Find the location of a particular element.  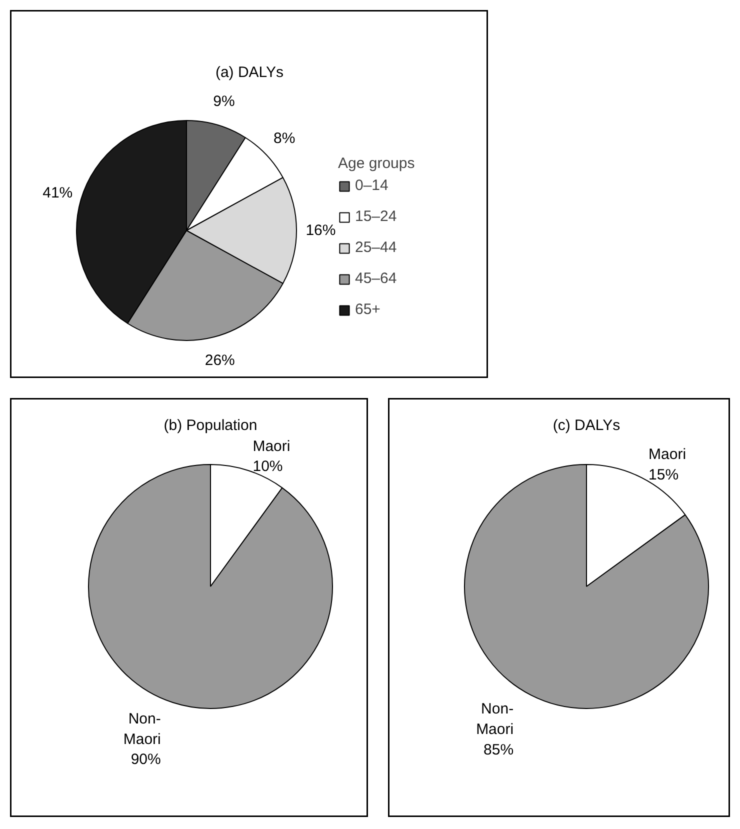

chart-title: (b) Population is located at coordinates (211, 425).